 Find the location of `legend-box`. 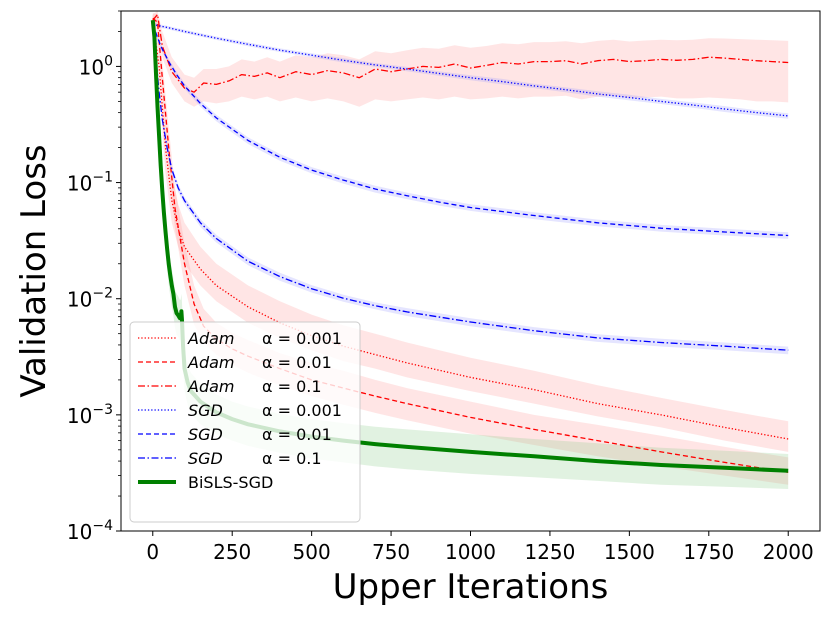

legend-box is located at coordinates (245, 422).